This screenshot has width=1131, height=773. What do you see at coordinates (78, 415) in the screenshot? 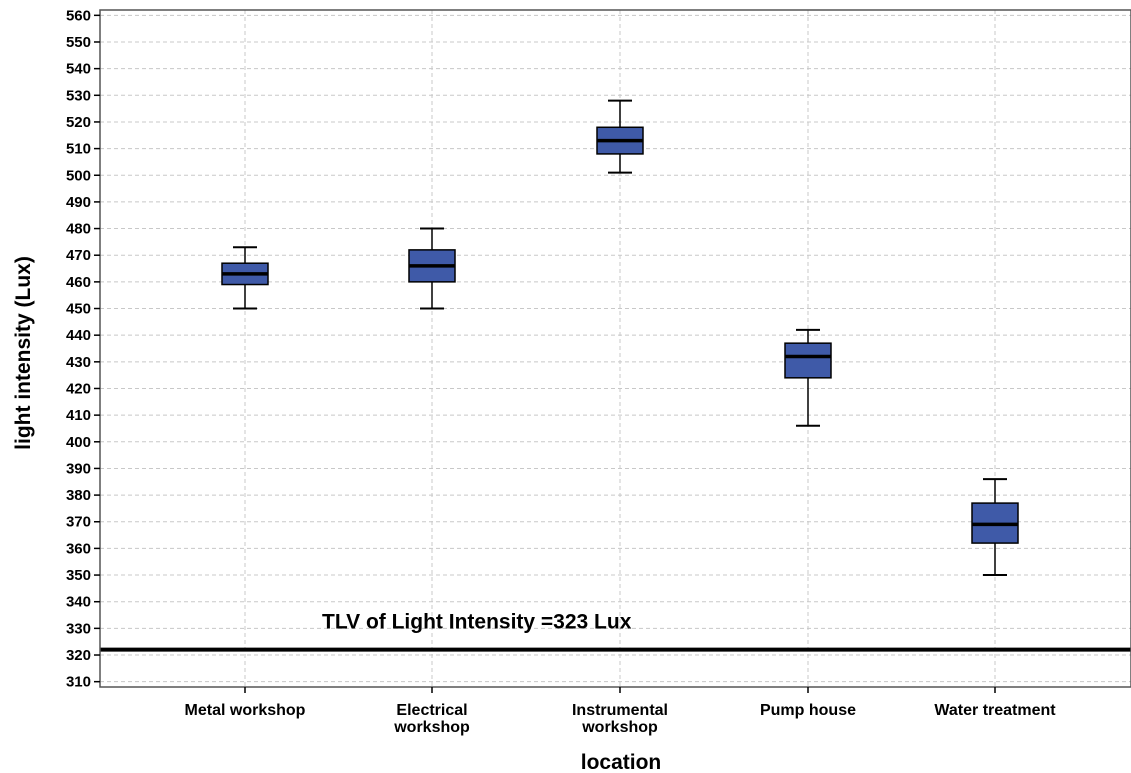
I see `y-tick-label: 410` at bounding box center [78, 415].